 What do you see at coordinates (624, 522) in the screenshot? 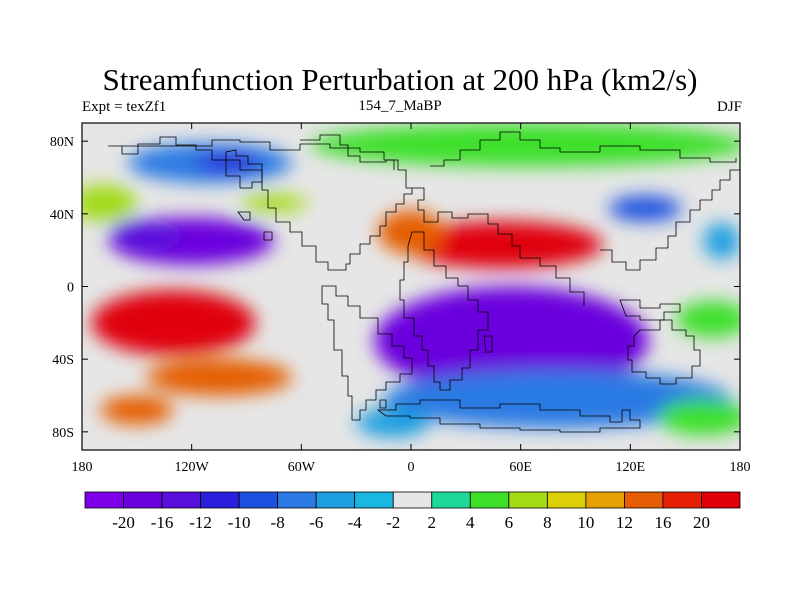
I see `colorbar-label: 12` at bounding box center [624, 522].